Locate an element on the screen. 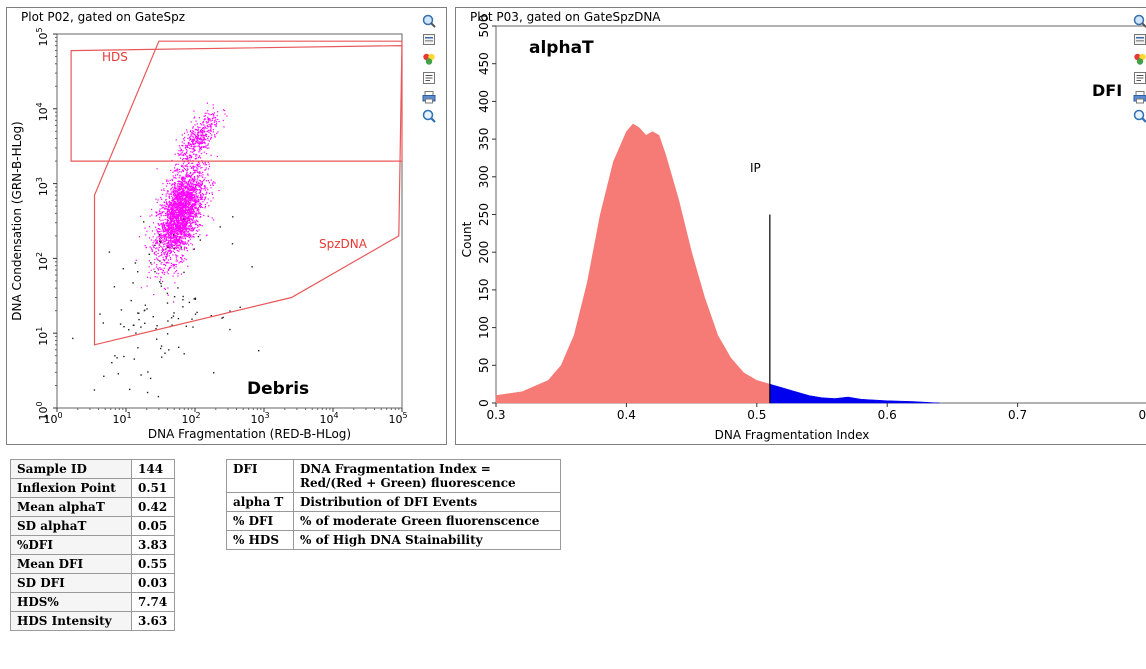  gate-spzdna is located at coordinates (248, 193).